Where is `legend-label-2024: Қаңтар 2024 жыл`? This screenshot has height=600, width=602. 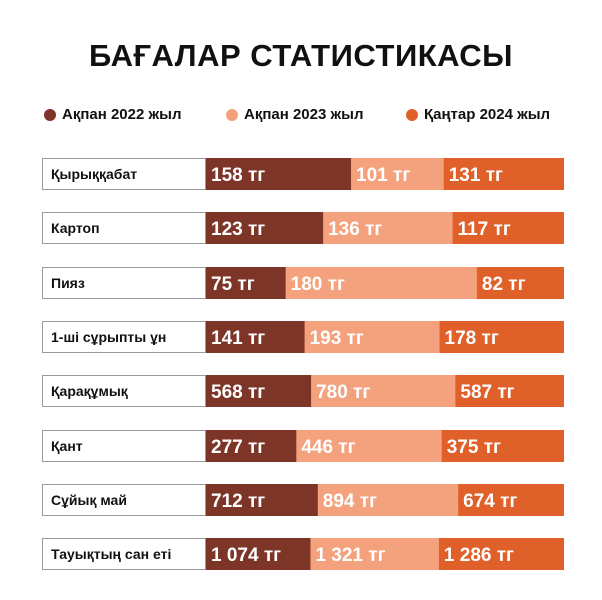
legend-label-2024: Қаңтар 2024 жыл is located at coordinates (487, 114).